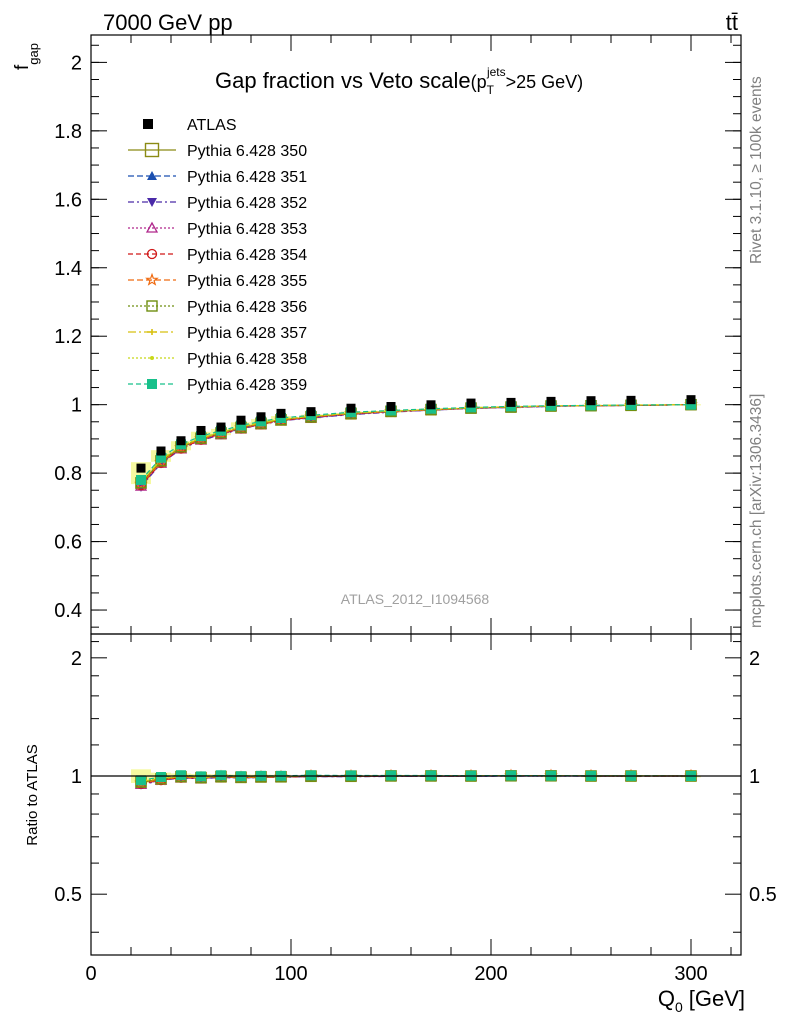 This screenshot has height=1024, width=786. What do you see at coordinates (247, 385) in the screenshot?
I see `legend-label-9: Pythia 6.428 359` at bounding box center [247, 385].